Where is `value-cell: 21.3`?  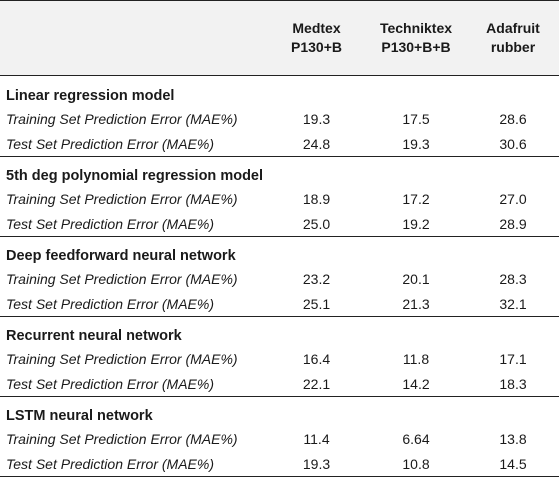 value-cell: 21.3 is located at coordinates (416, 303).